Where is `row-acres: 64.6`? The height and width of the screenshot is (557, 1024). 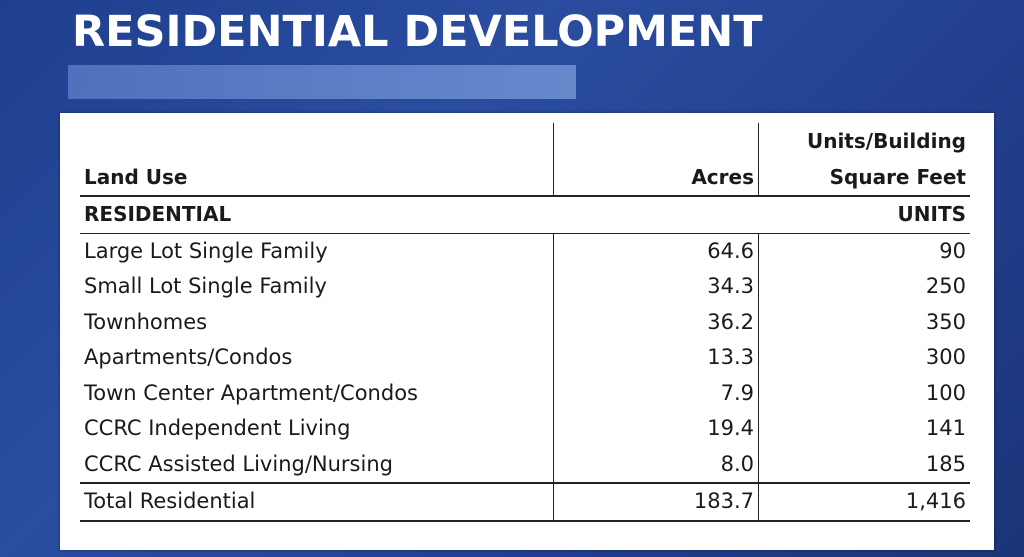
row-acres: 64.6 is located at coordinates (656, 251).